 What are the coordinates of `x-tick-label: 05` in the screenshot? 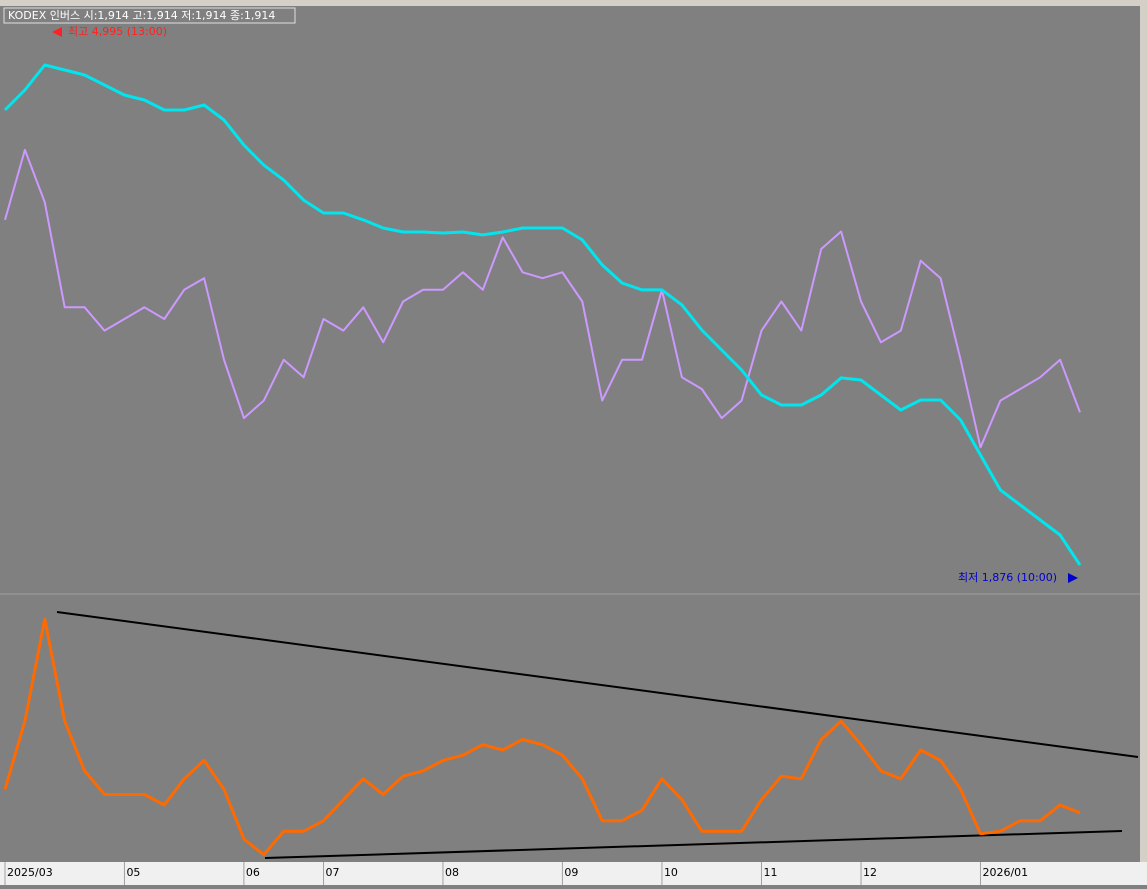 It's located at (133, 872).